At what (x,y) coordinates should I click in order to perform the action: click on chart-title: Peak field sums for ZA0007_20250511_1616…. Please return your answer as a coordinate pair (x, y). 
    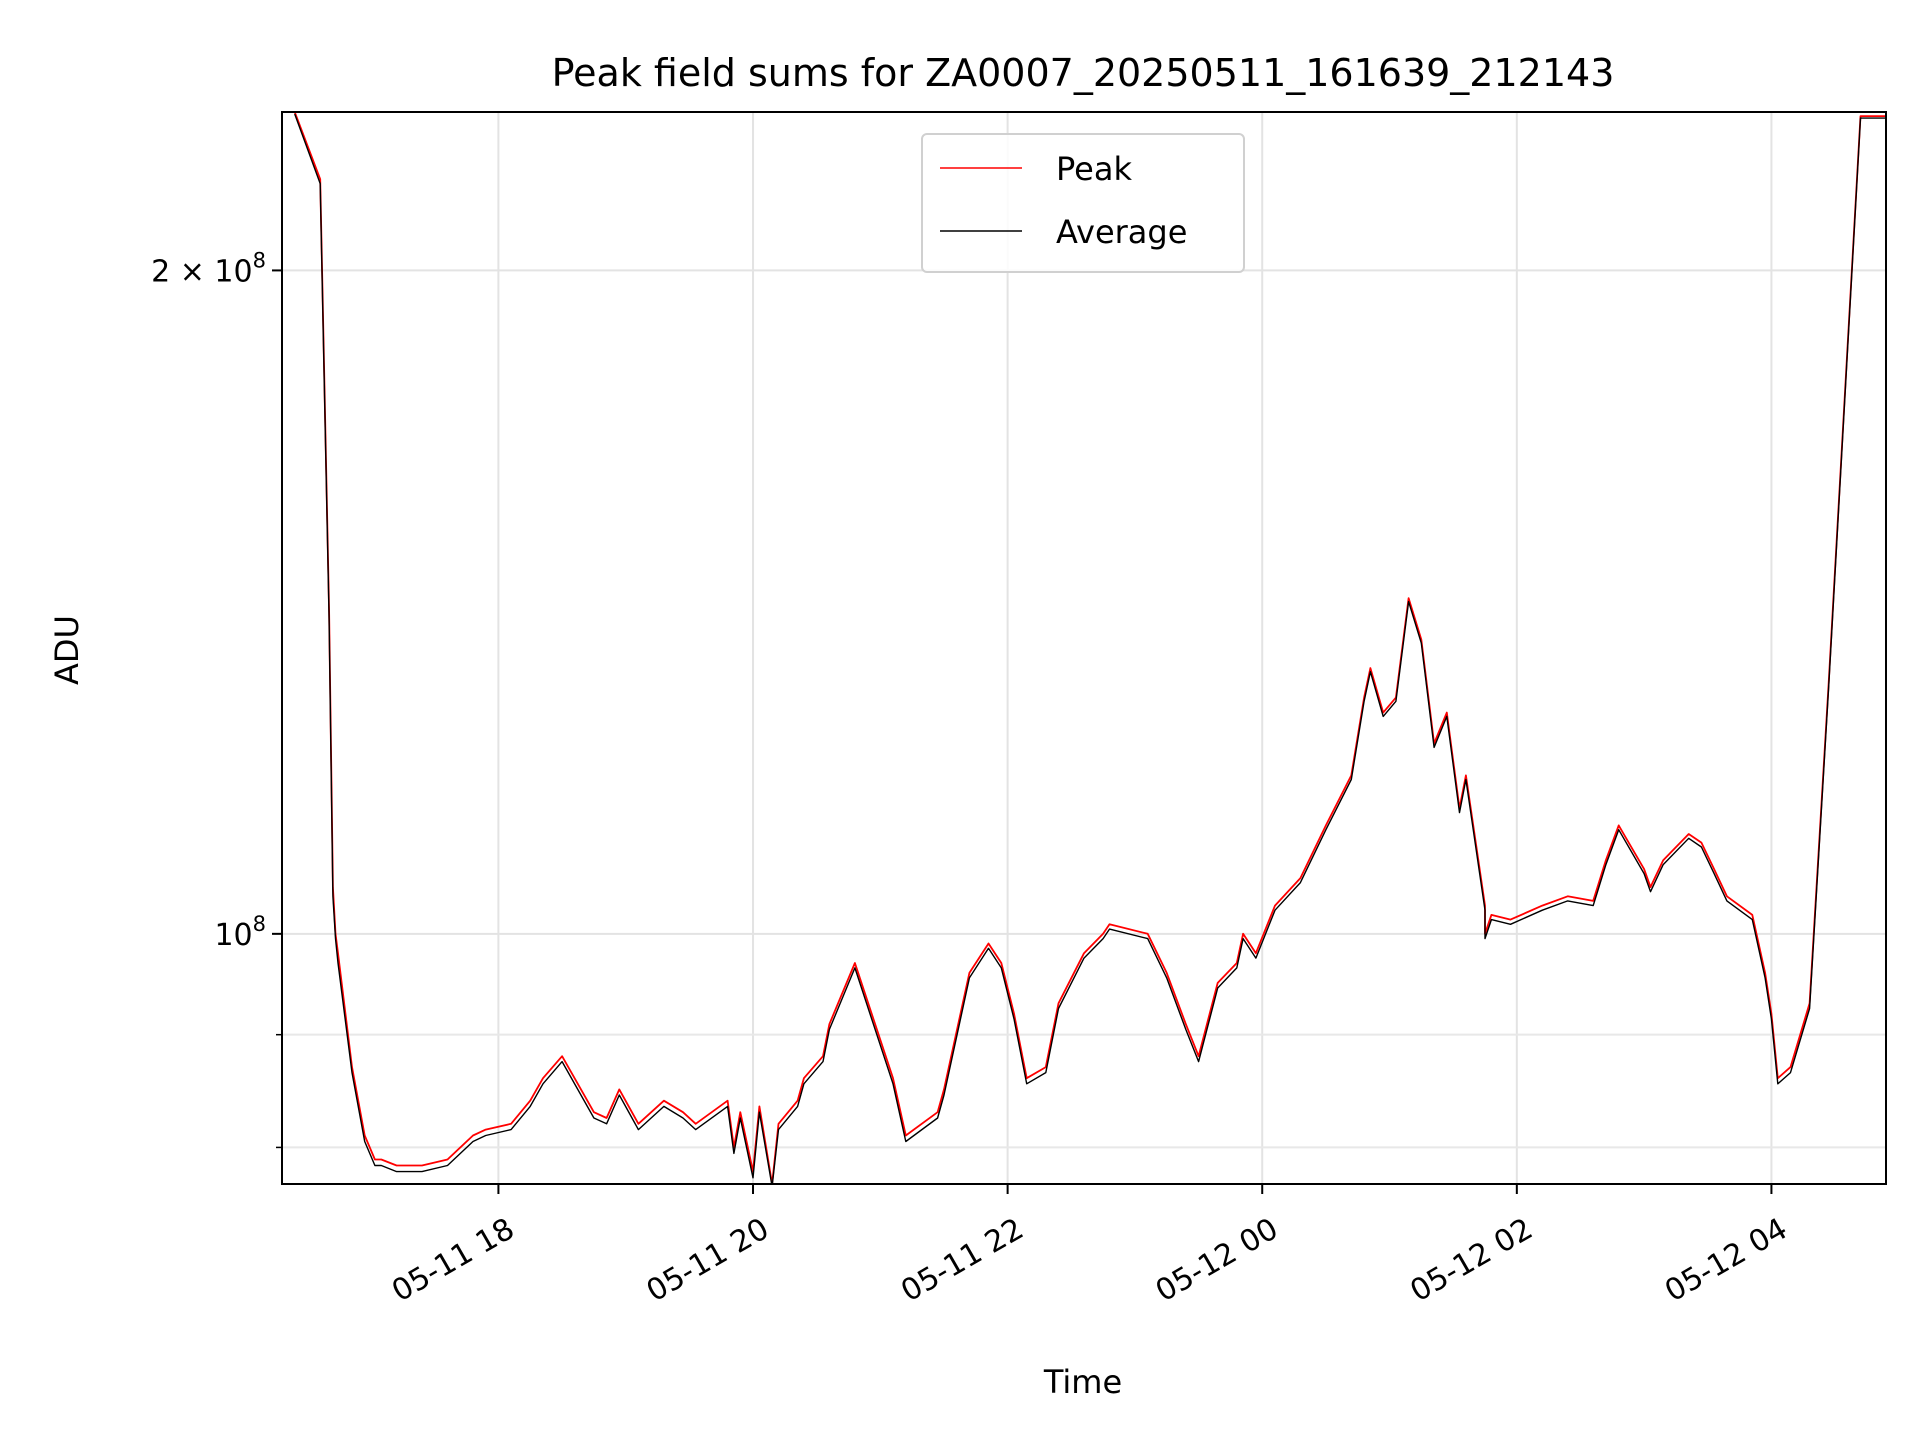
    Looking at the image, I should click on (1083, 73).